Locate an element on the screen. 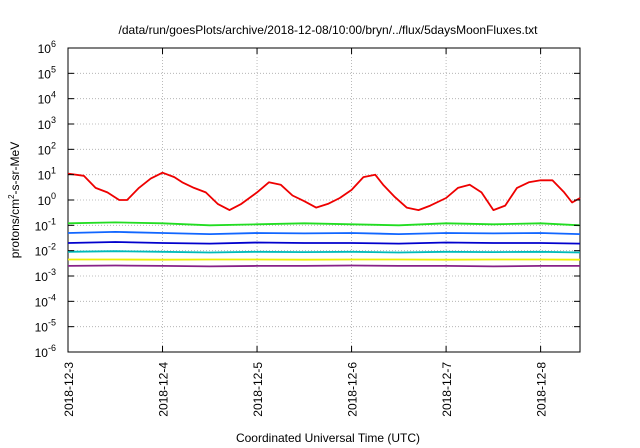  y-axis-label: protons/cm2-s-sr-MeV is located at coordinates (14, 200).